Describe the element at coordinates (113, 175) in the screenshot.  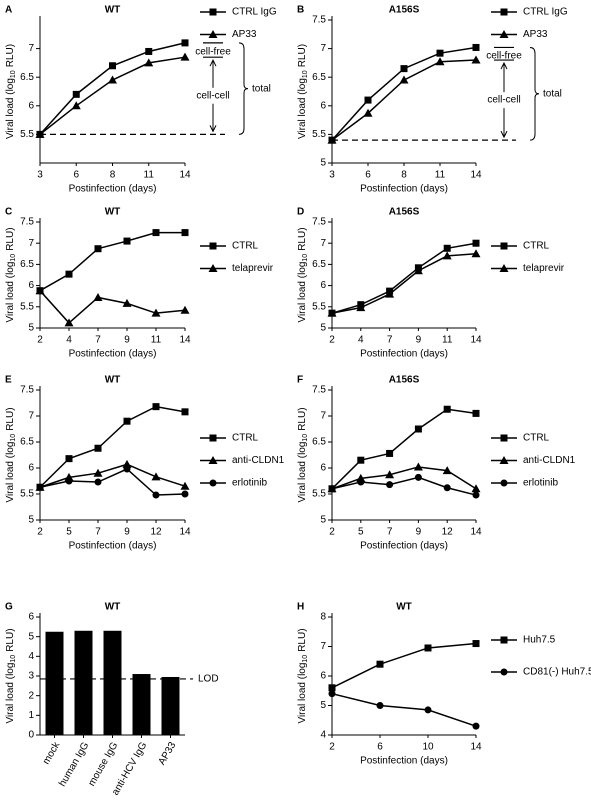
I see `x-tick-label: 8` at that location.